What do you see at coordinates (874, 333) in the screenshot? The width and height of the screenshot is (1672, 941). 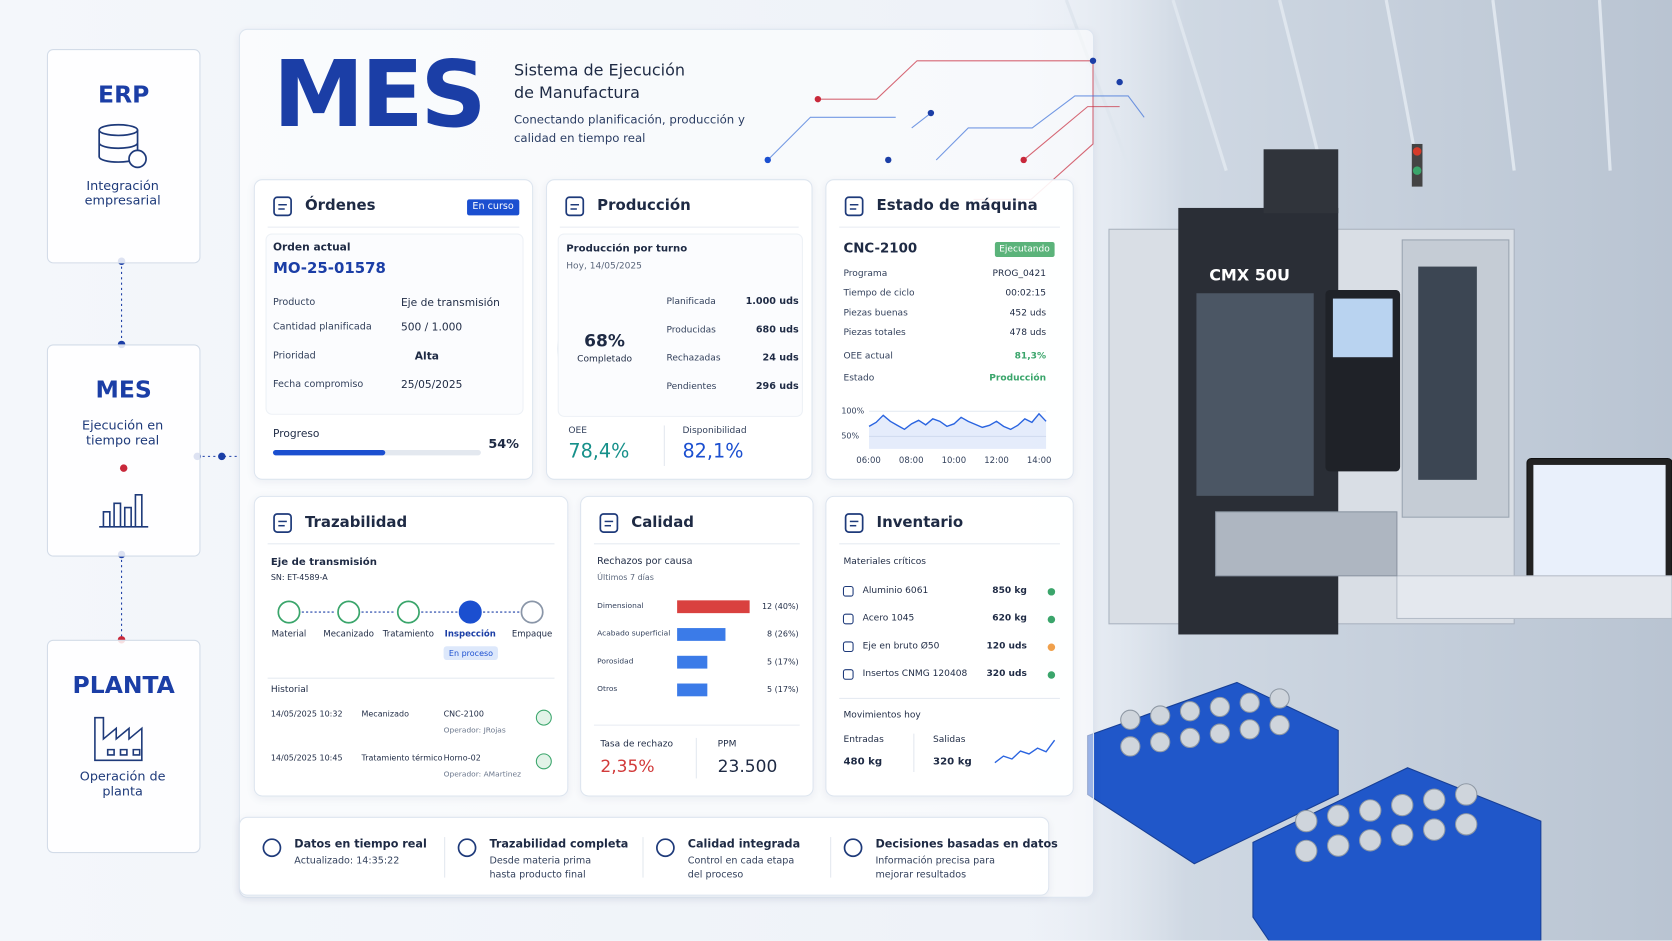 I see `row-label: Piezas totales` at bounding box center [874, 333].